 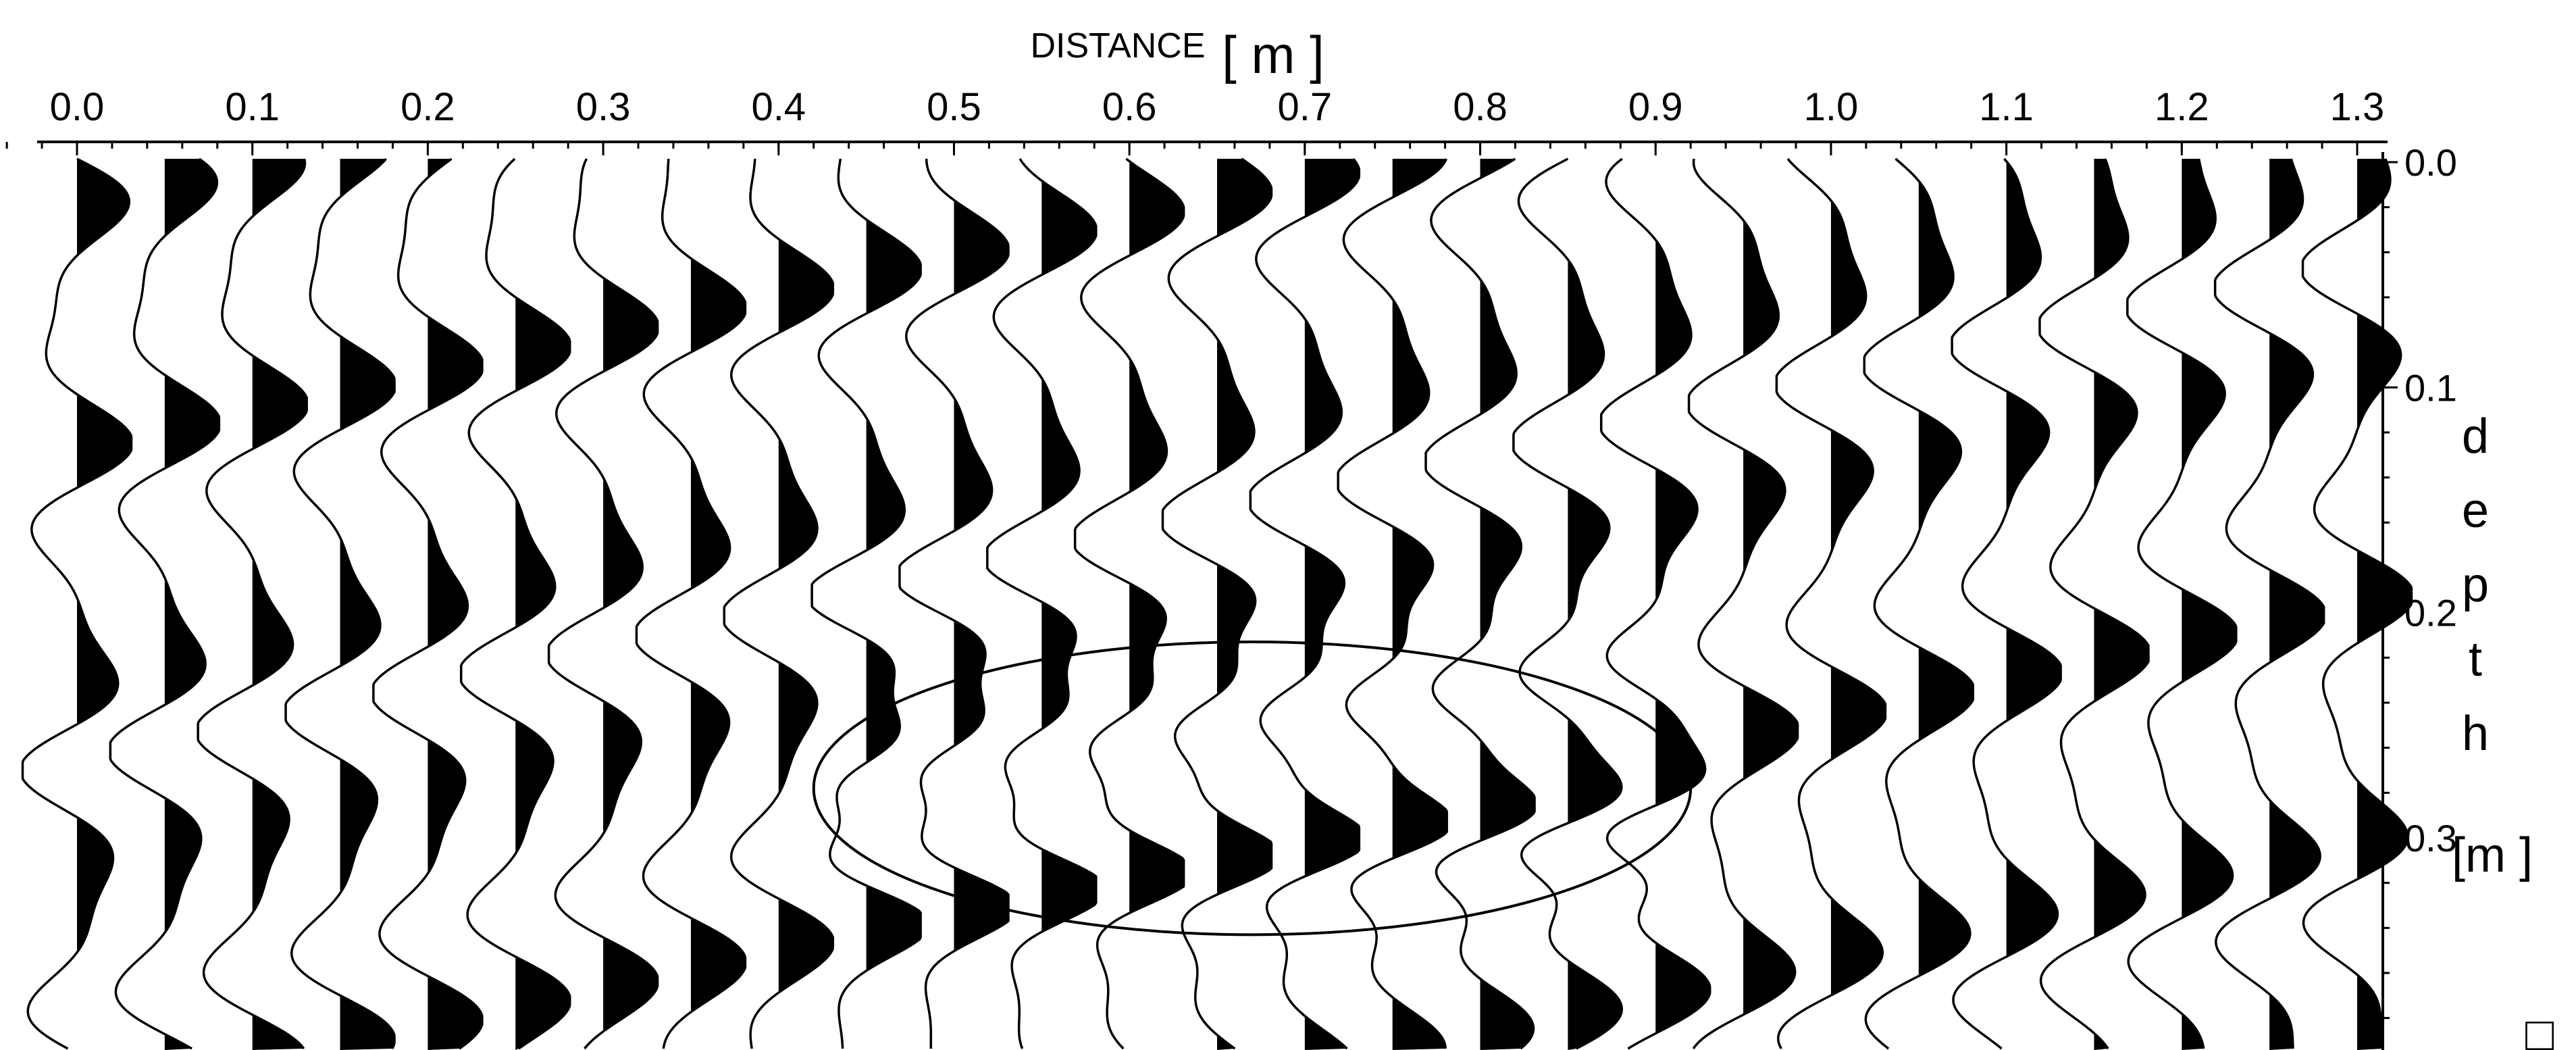 What do you see at coordinates (2475, 734) in the screenshot?
I see `y-axis-title-letter: h` at bounding box center [2475, 734].